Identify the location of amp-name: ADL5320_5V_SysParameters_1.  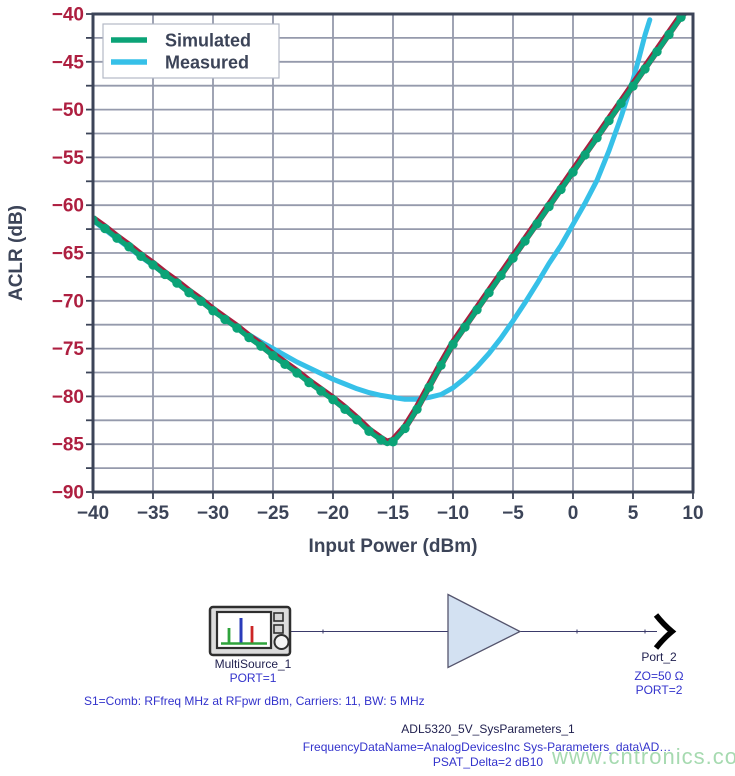
(488, 729).